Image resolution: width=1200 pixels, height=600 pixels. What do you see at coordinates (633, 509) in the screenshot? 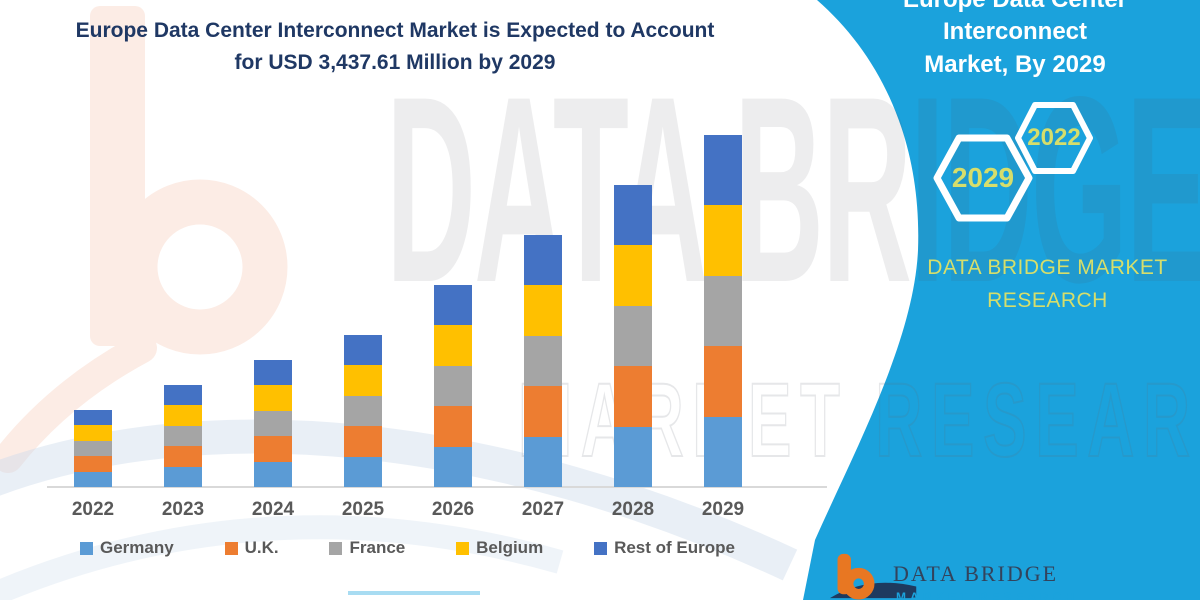
I see `x-axis-label-2028: 2028` at bounding box center [633, 509].